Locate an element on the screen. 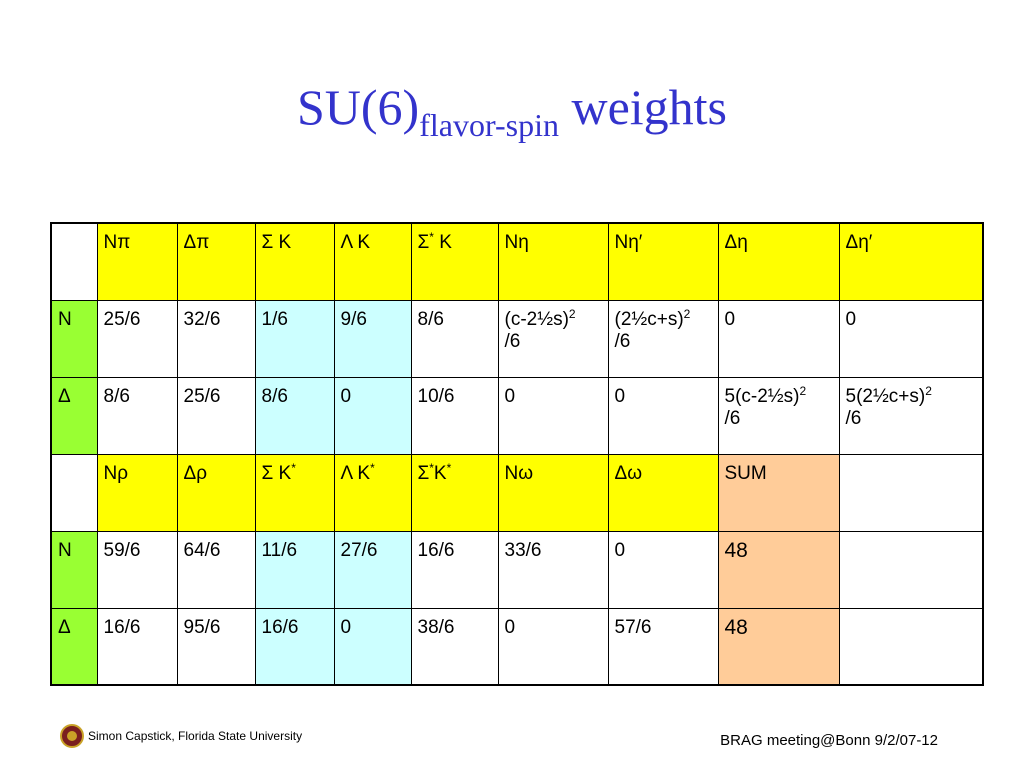  table-cell: 59/6 is located at coordinates (137, 569).